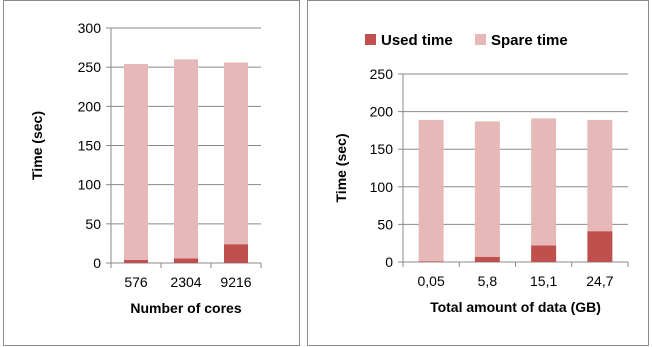  What do you see at coordinates (431, 281) in the screenshot?
I see `x-tick-label: 0,05` at bounding box center [431, 281].